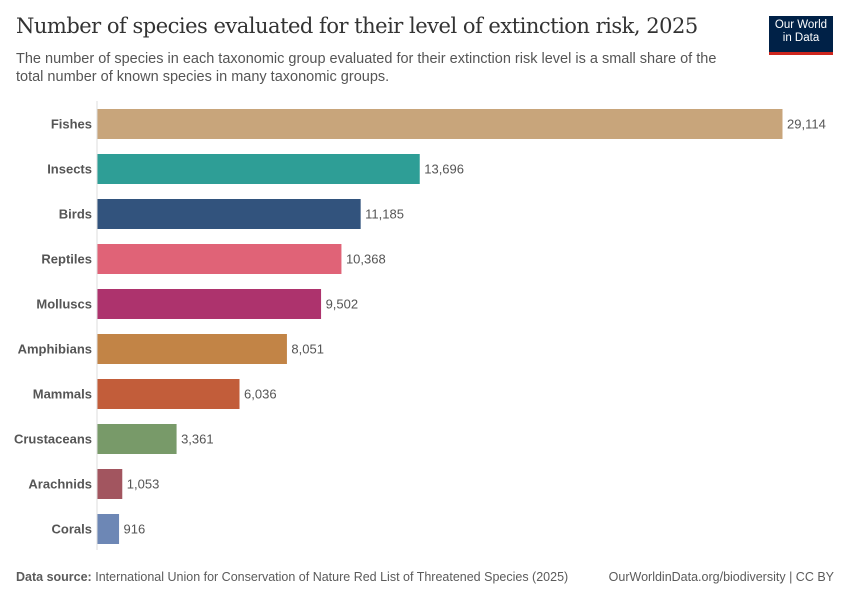 The image size is (850, 600). I want to click on bar-molluscs, so click(209, 304).